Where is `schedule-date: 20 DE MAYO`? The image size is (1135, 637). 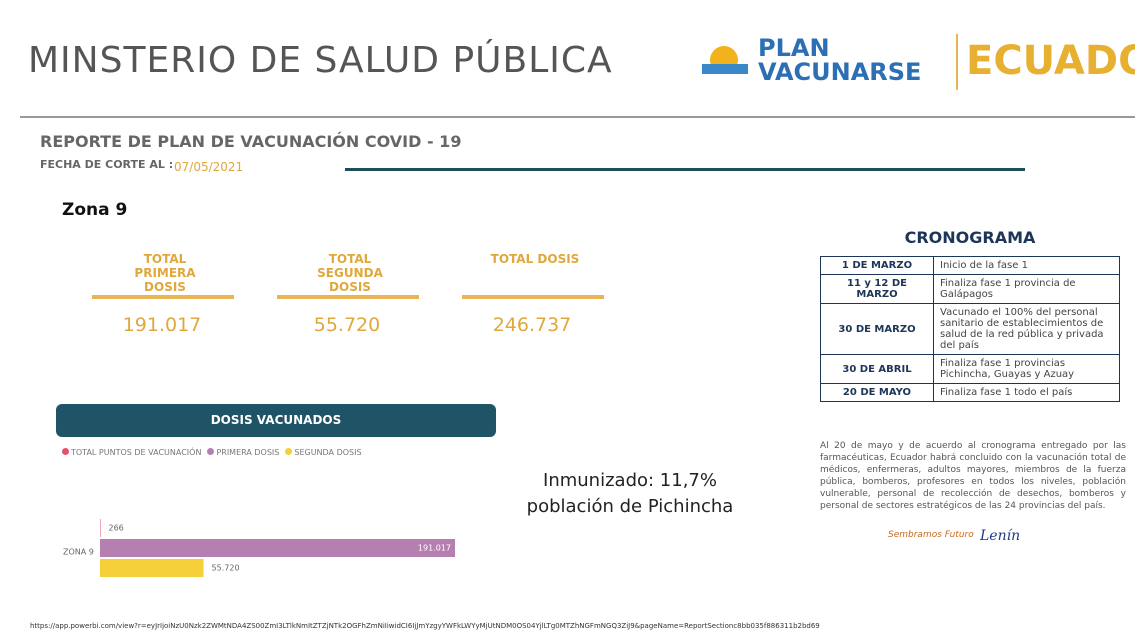
schedule-date: 20 DE MAYO is located at coordinates (877, 392).